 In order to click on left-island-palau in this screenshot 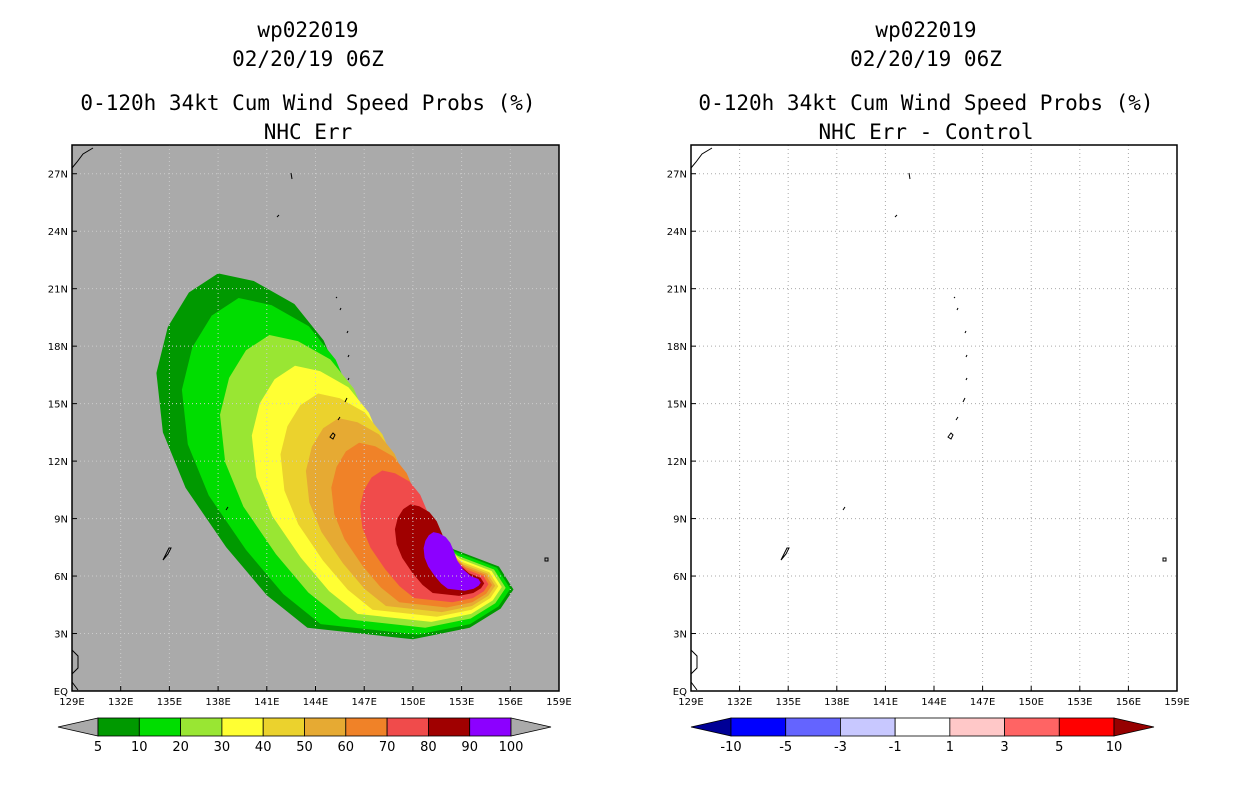, I will do `click(167, 554)`.